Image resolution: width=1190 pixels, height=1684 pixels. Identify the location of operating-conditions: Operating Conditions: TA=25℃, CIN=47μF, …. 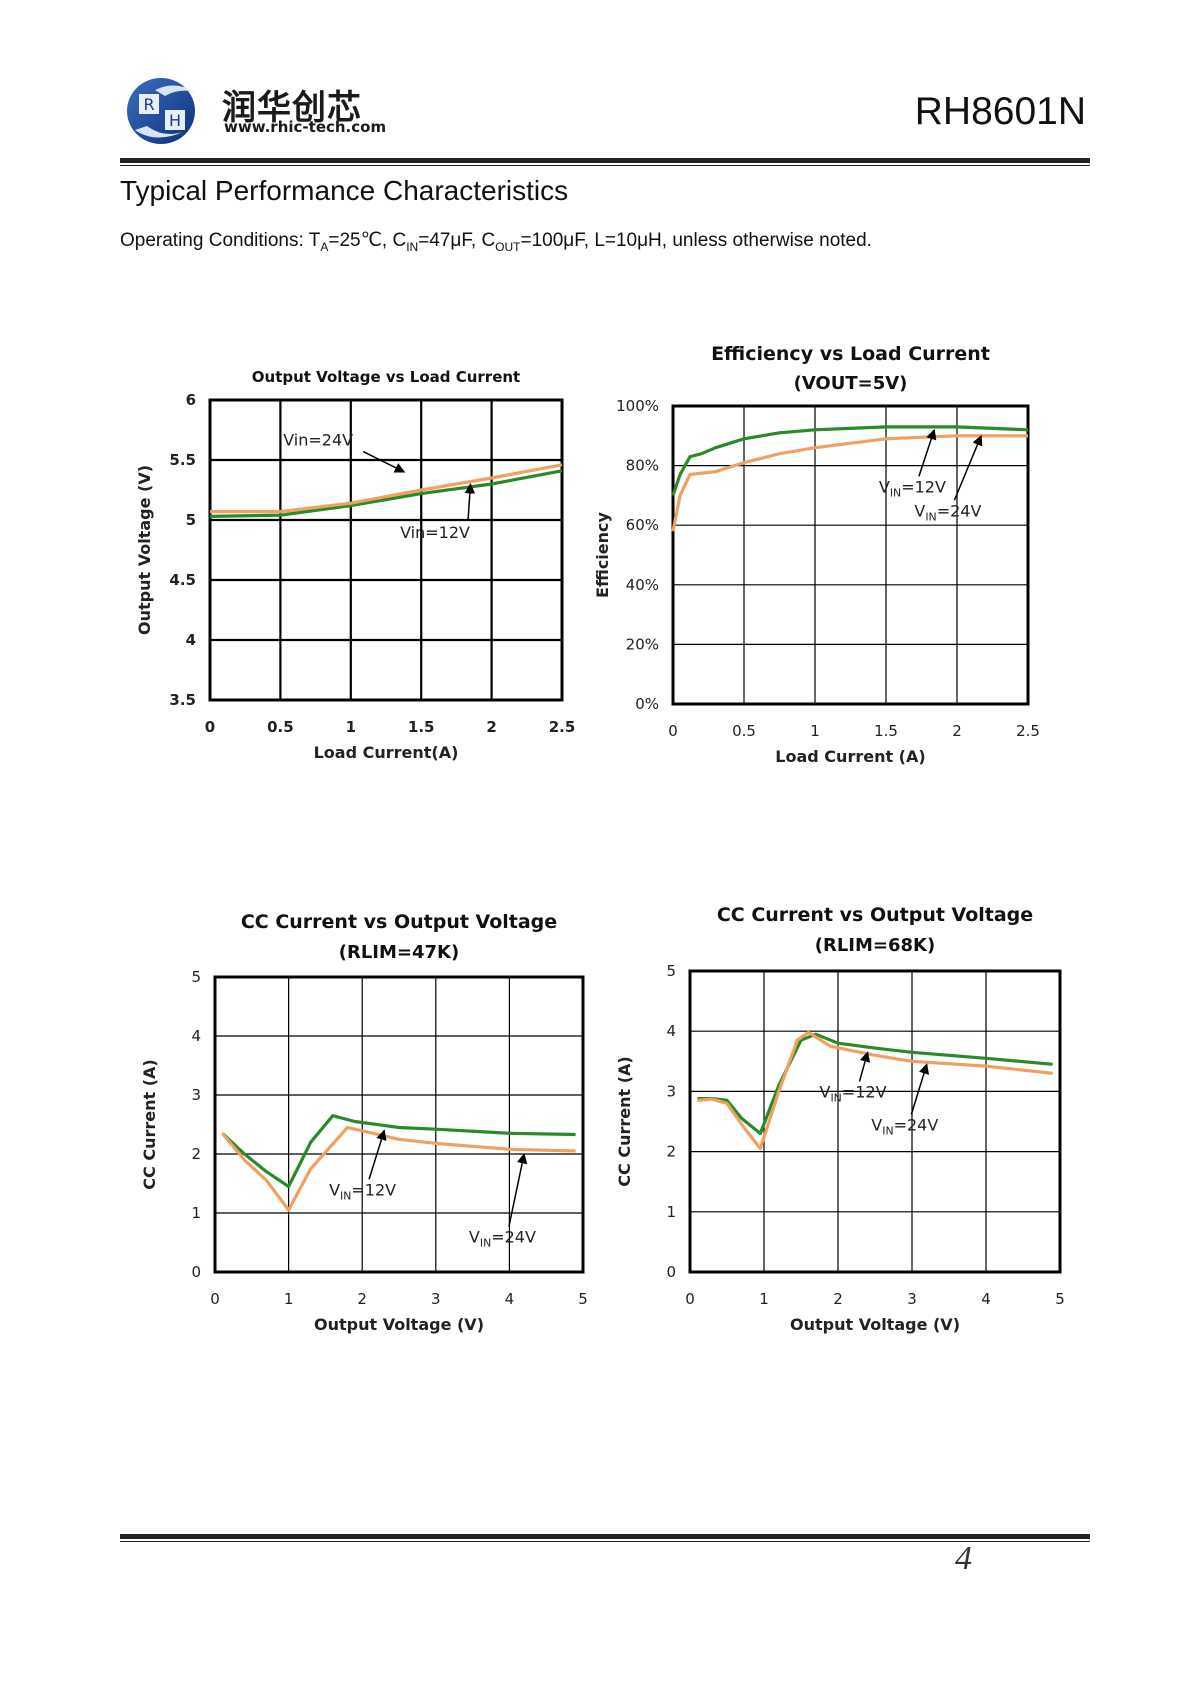
(496, 242).